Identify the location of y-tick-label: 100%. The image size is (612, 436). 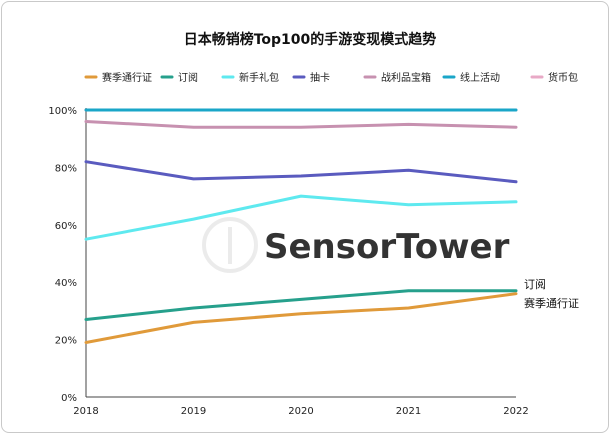
(62, 111).